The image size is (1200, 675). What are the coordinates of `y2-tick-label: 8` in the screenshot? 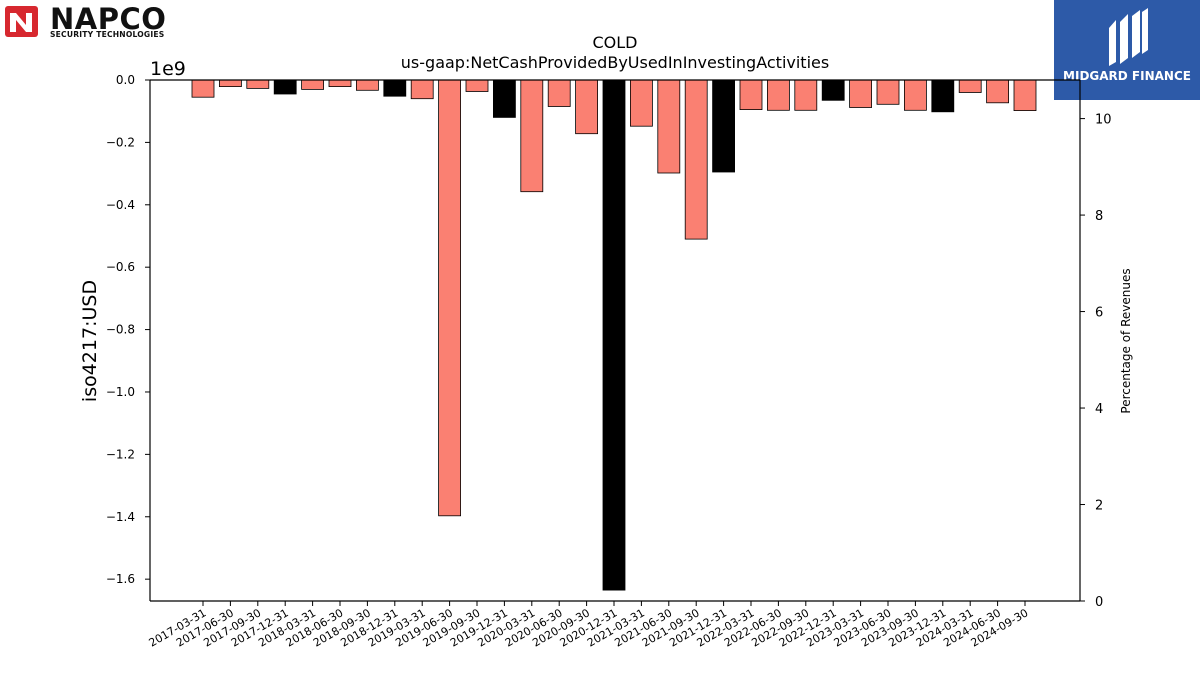 It's located at (1099, 216).